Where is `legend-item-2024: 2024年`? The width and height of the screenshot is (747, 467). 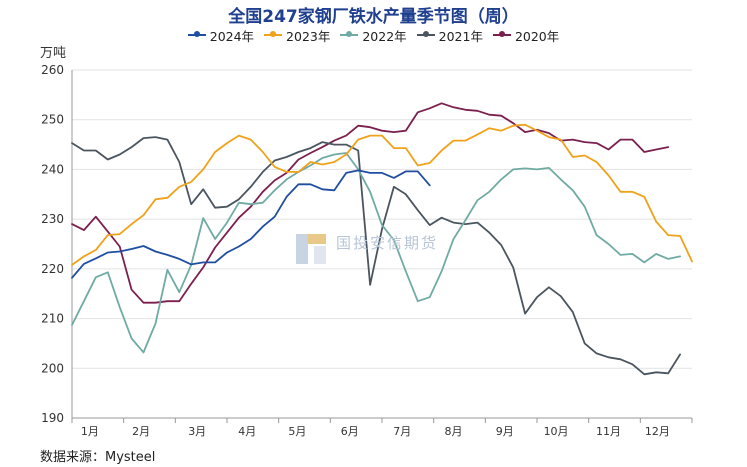
legend-item-2024: 2024年 is located at coordinates (221, 35).